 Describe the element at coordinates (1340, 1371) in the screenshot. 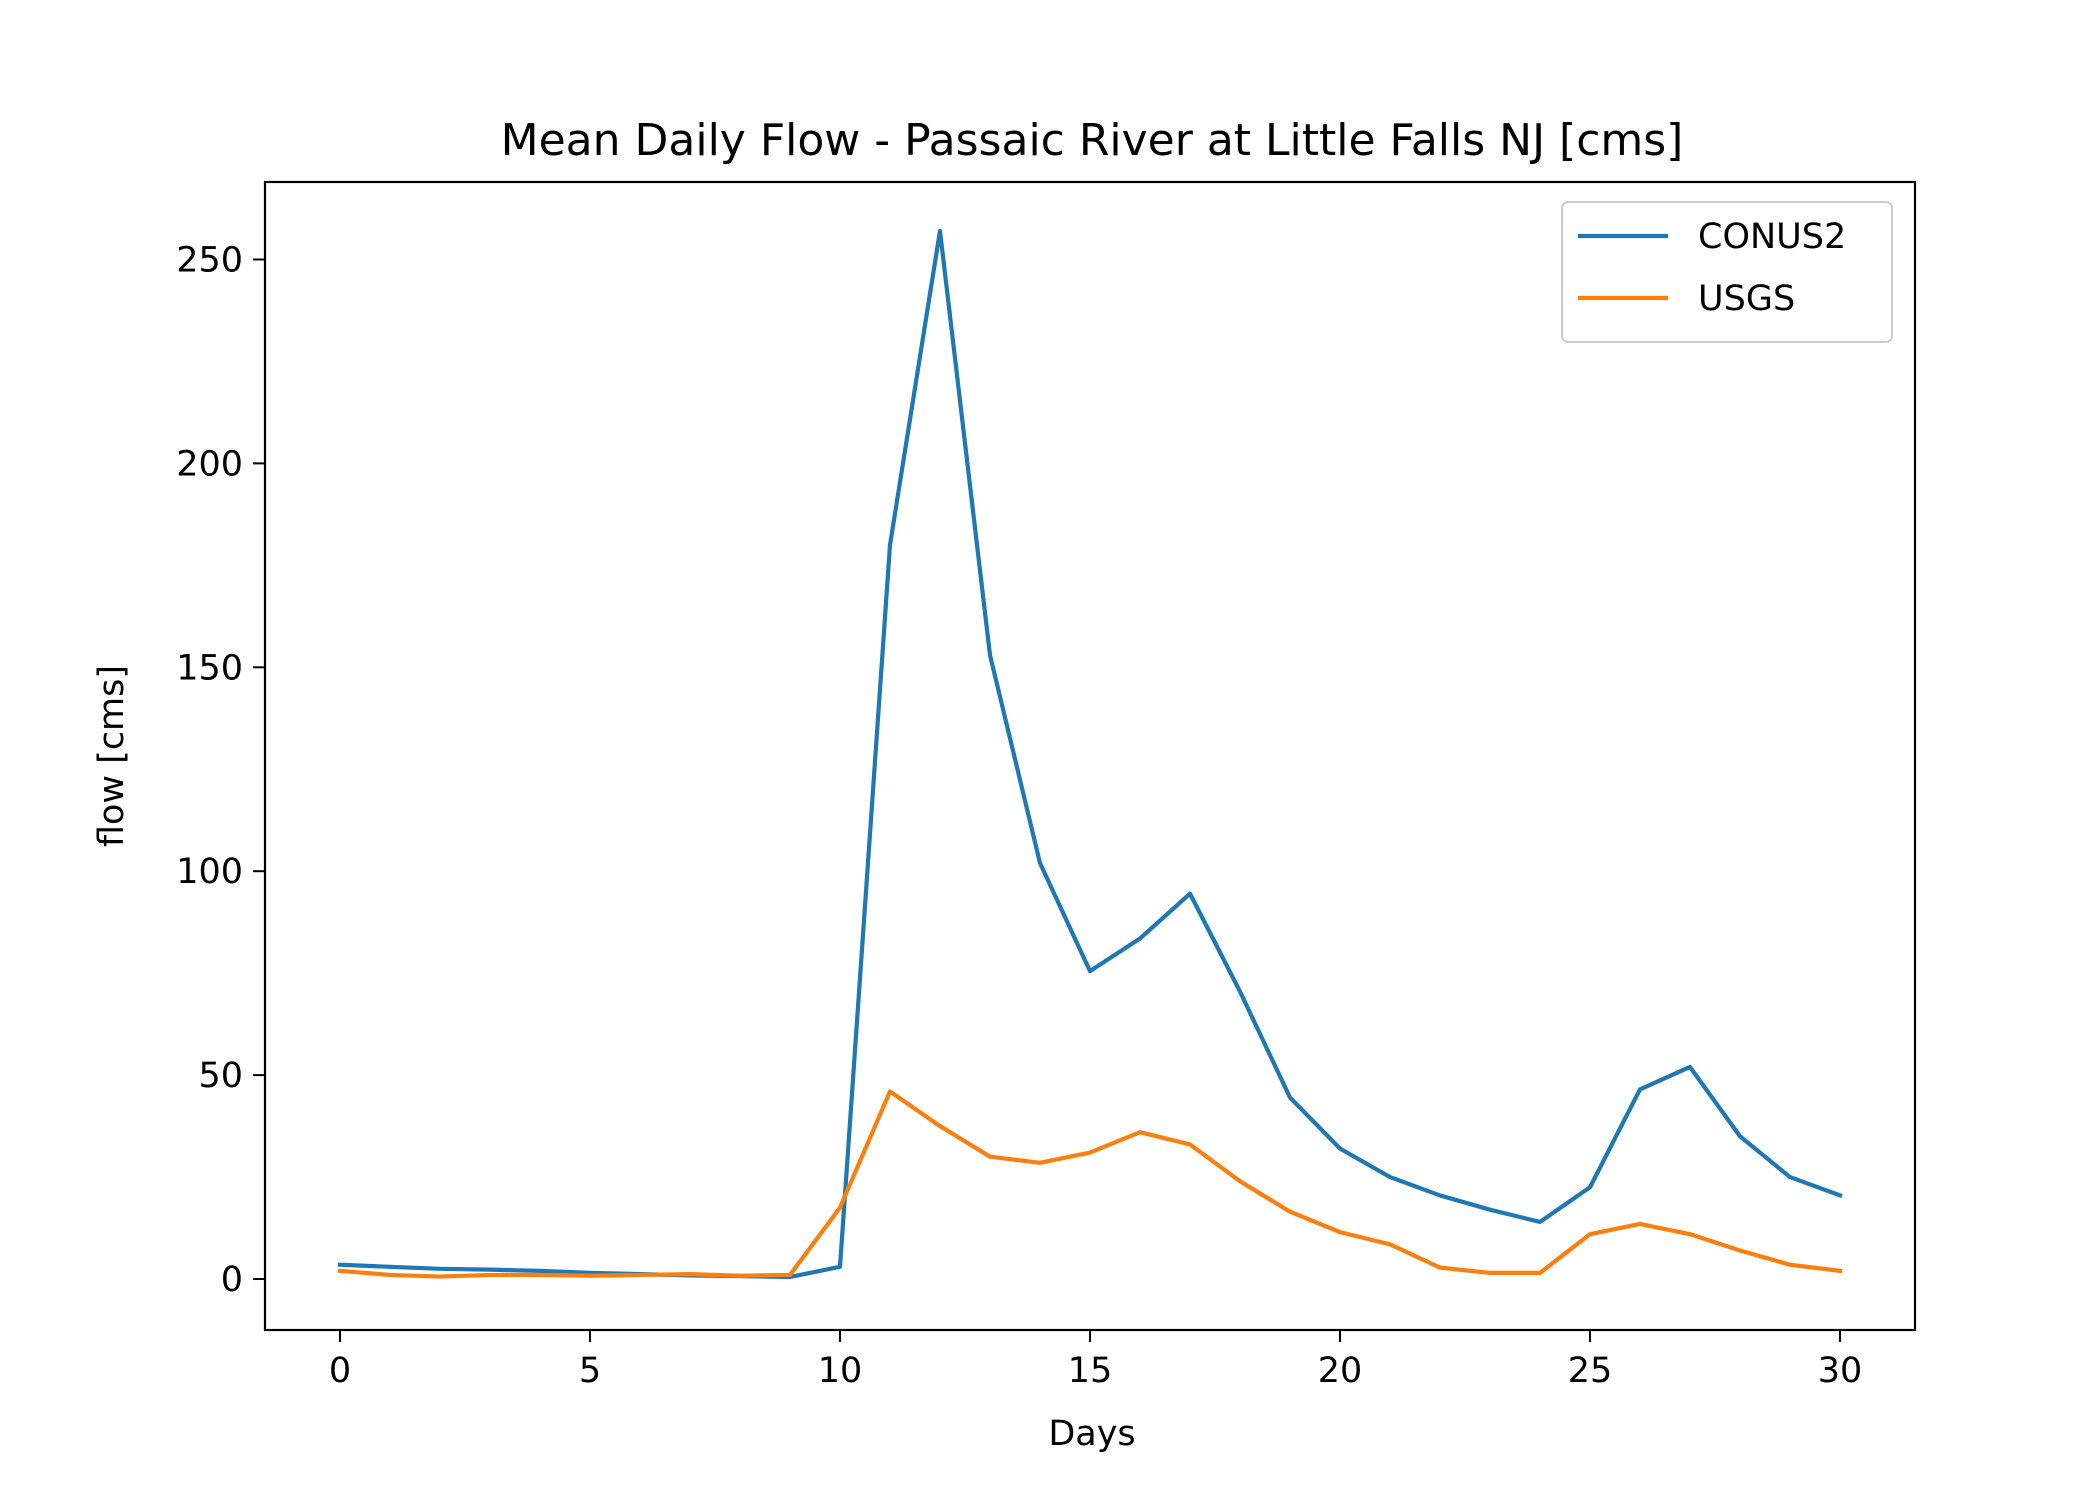

I see `x-tick-label: 20` at that location.